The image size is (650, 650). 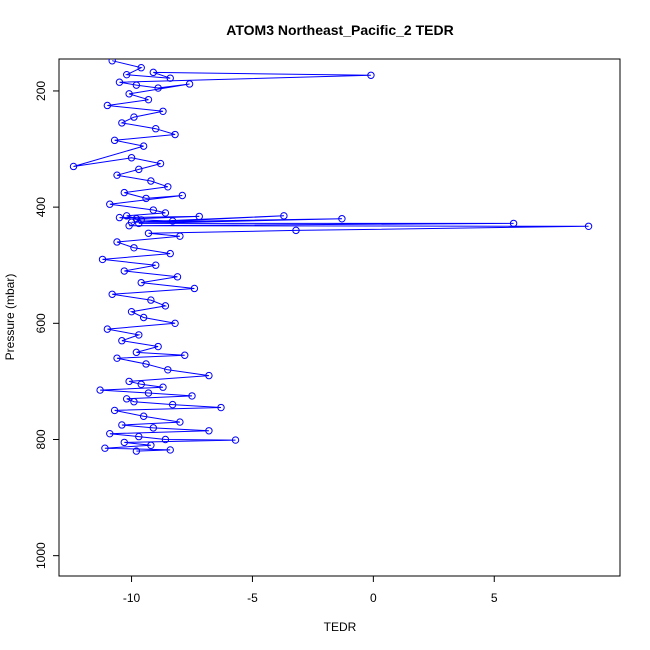 I want to click on x-axis: -10 -5 0 5, so click(x=310, y=590).